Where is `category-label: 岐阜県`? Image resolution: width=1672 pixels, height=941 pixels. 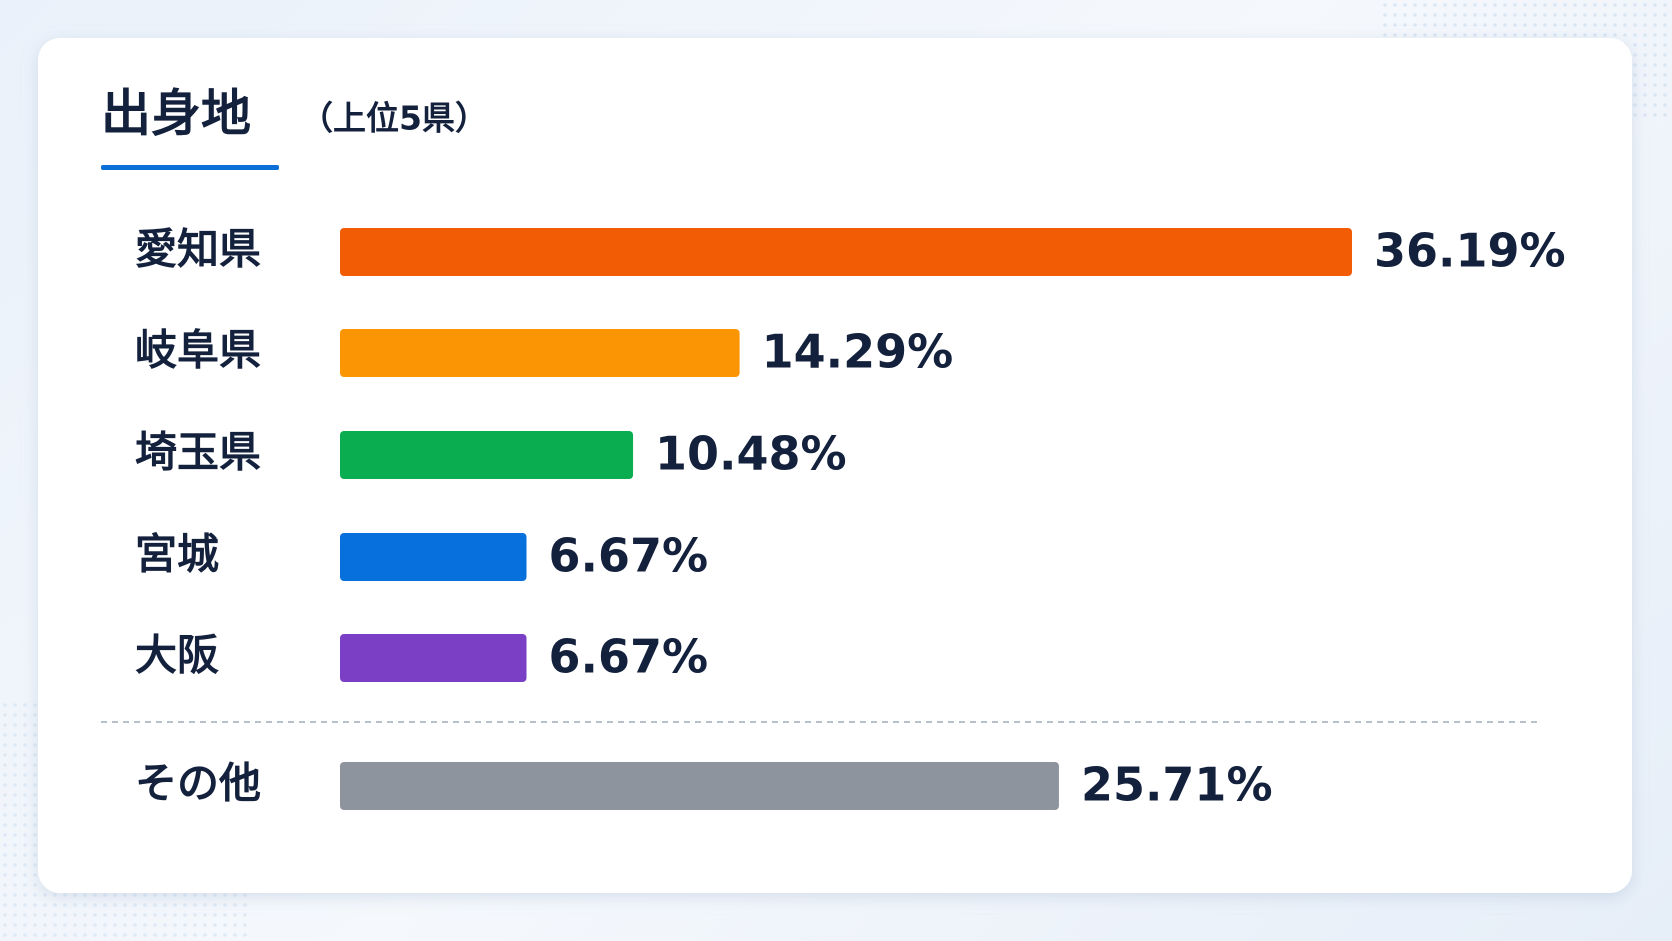
category-label: 岐阜県 is located at coordinates (198, 350).